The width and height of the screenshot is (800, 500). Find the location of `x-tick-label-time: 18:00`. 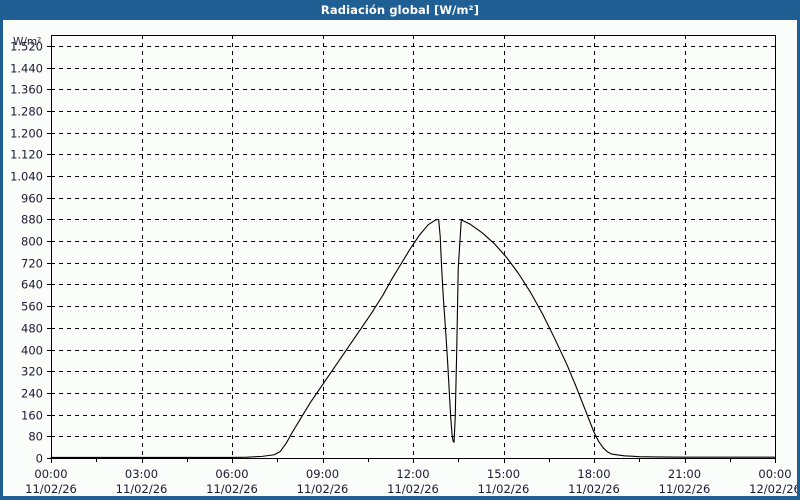

x-tick-label-time: 18:00 is located at coordinates (593, 474).